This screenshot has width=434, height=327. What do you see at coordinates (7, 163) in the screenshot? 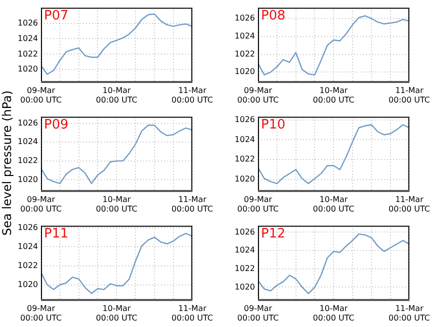
I see `y-axis-title: Sea level pressure (hPa)` at bounding box center [7, 163].